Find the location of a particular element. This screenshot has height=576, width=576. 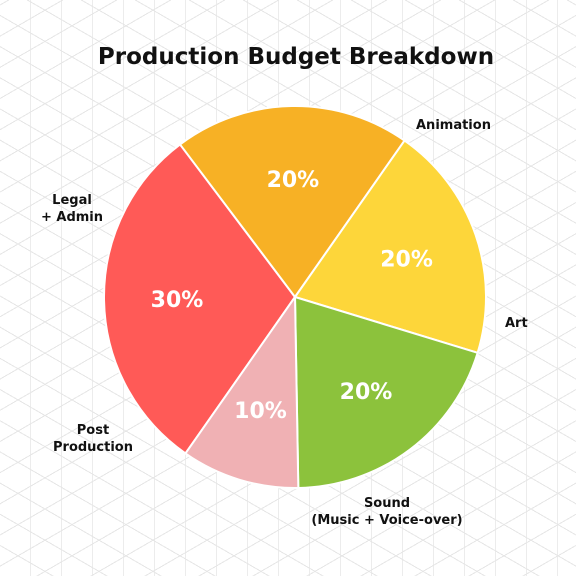

slice-category-label: Sound (Music + Voice-over) is located at coordinates (386, 512).